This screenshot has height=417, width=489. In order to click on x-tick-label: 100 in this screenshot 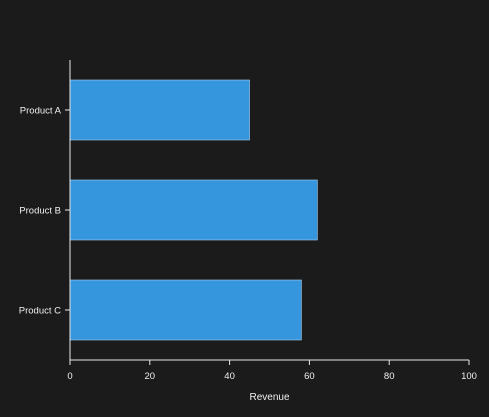, I will do `click(469, 376)`.